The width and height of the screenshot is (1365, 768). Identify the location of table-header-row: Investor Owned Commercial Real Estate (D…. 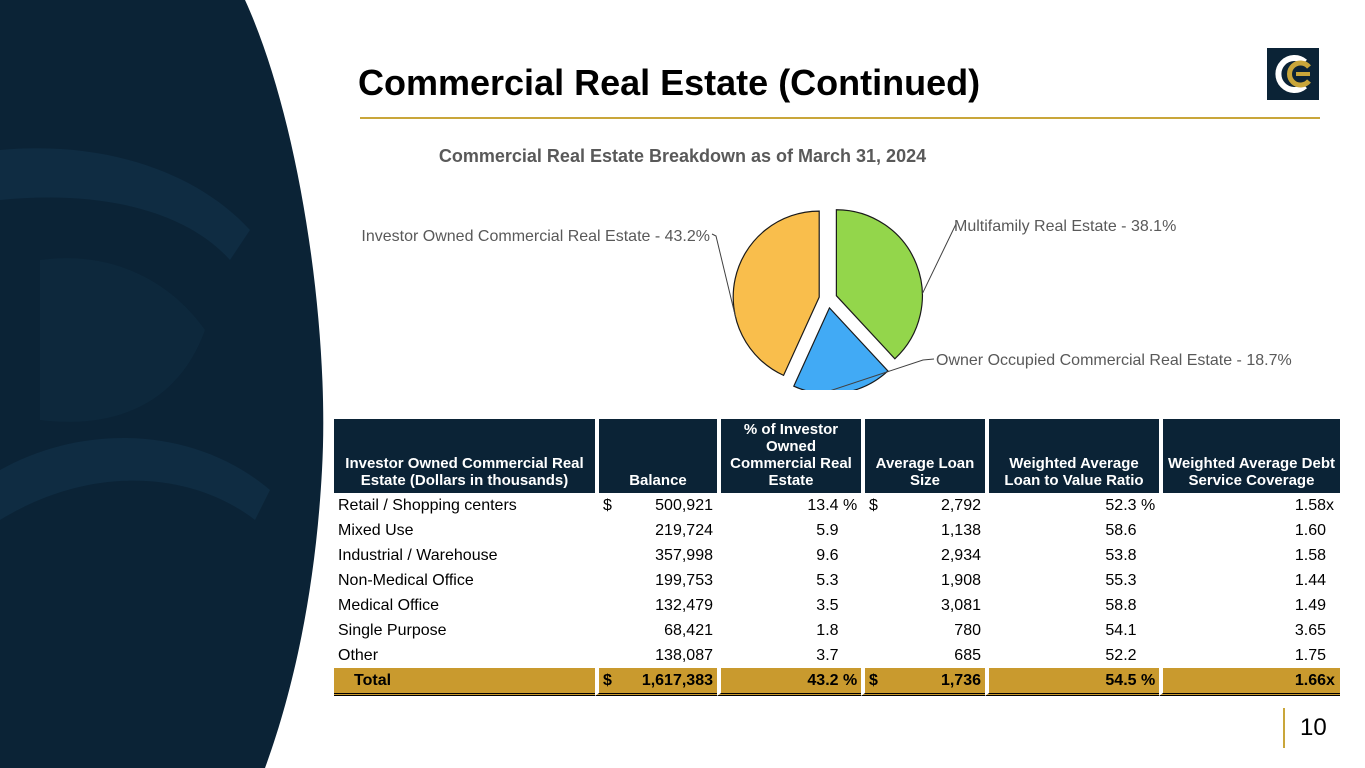
(837, 456).